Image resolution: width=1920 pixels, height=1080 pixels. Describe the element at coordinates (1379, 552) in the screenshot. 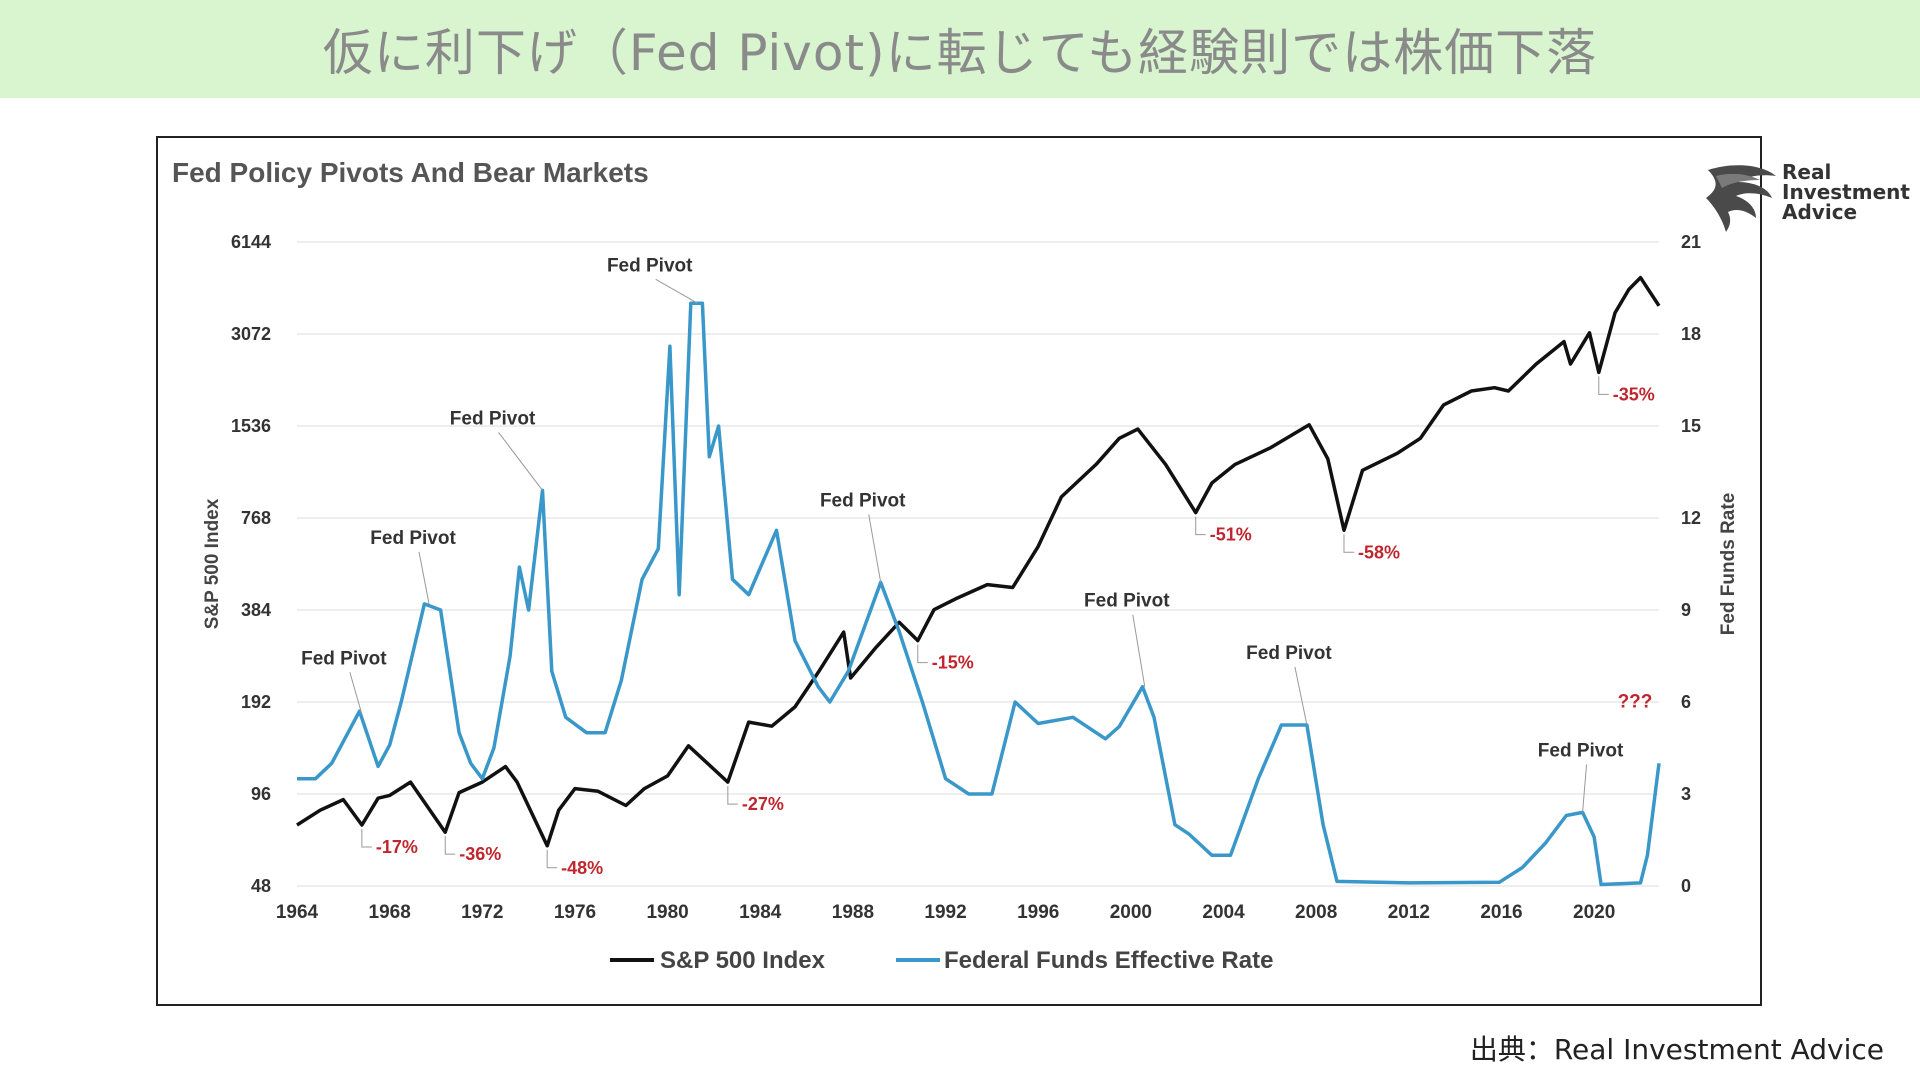

I see `drawdown-label: -58%` at that location.